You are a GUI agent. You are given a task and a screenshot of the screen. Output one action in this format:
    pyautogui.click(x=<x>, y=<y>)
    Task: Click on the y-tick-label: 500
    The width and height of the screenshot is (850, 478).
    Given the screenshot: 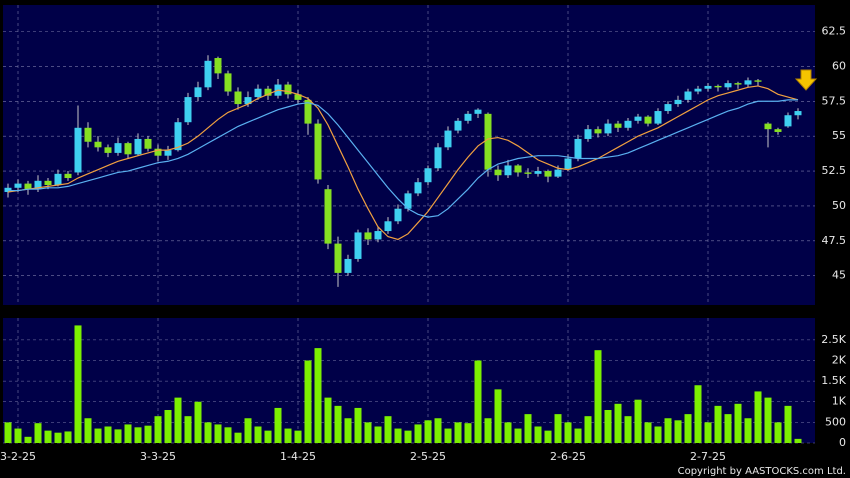 What is the action you would take?
    pyautogui.click(x=835, y=421)
    